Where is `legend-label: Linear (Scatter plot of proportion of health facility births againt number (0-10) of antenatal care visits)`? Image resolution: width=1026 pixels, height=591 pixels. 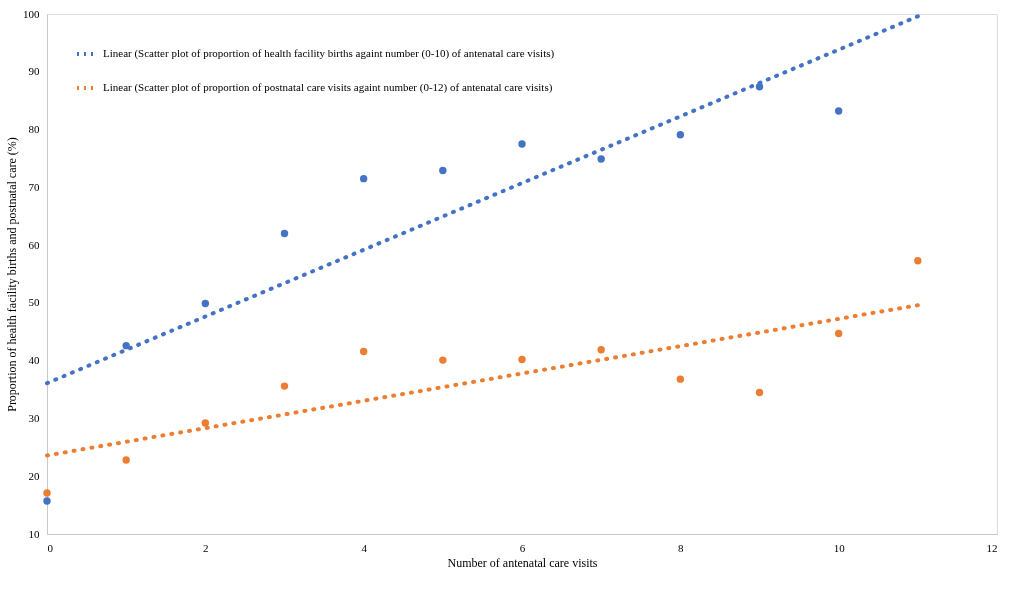
legend-label: Linear (Scatter plot of proportion of health facility births againt number (0-10) of antenatal care visits) is located at coordinates (329, 53).